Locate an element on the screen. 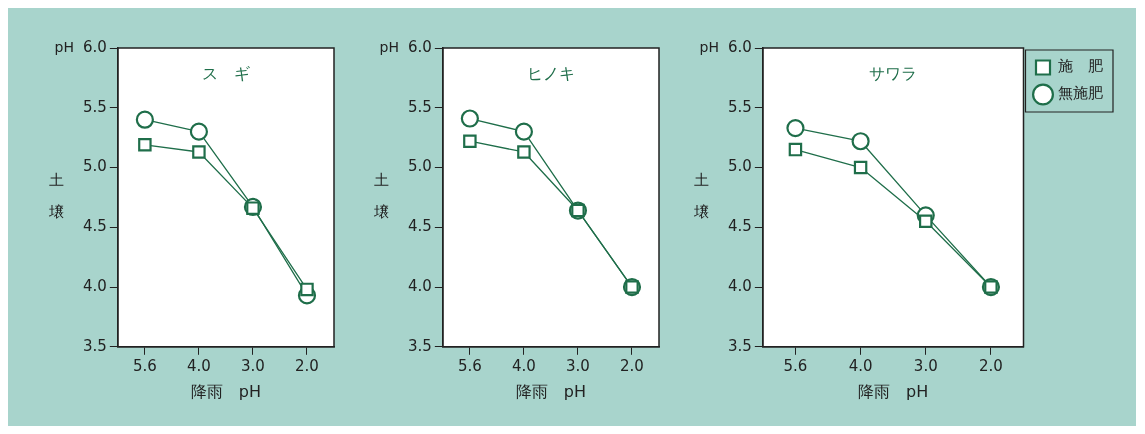 Image resolution: width=1145 pixels, height=434 pixels. text: ヒノキ is located at coordinates (550, 74).